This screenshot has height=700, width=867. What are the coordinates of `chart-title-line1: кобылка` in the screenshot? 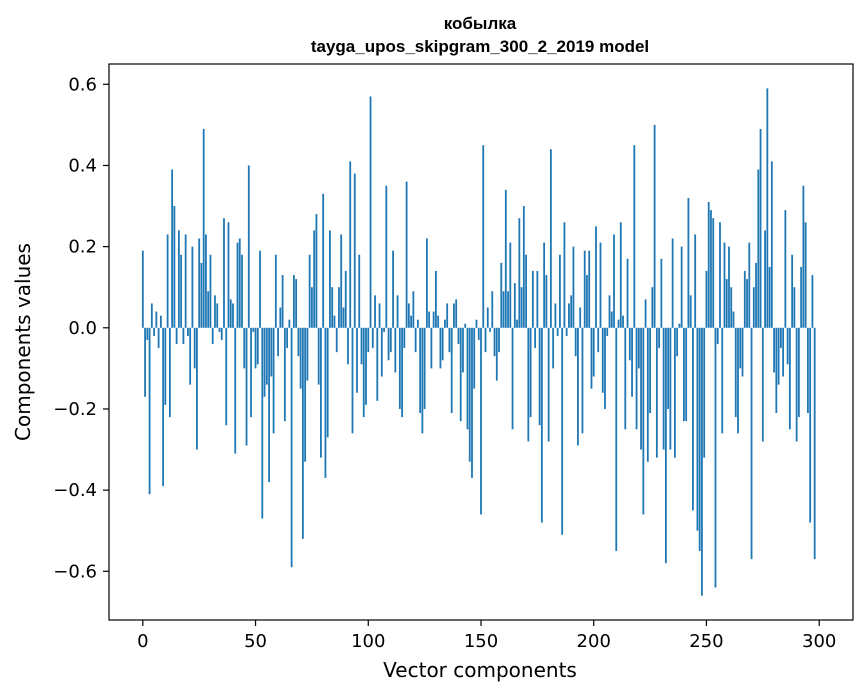 It's located at (480, 23).